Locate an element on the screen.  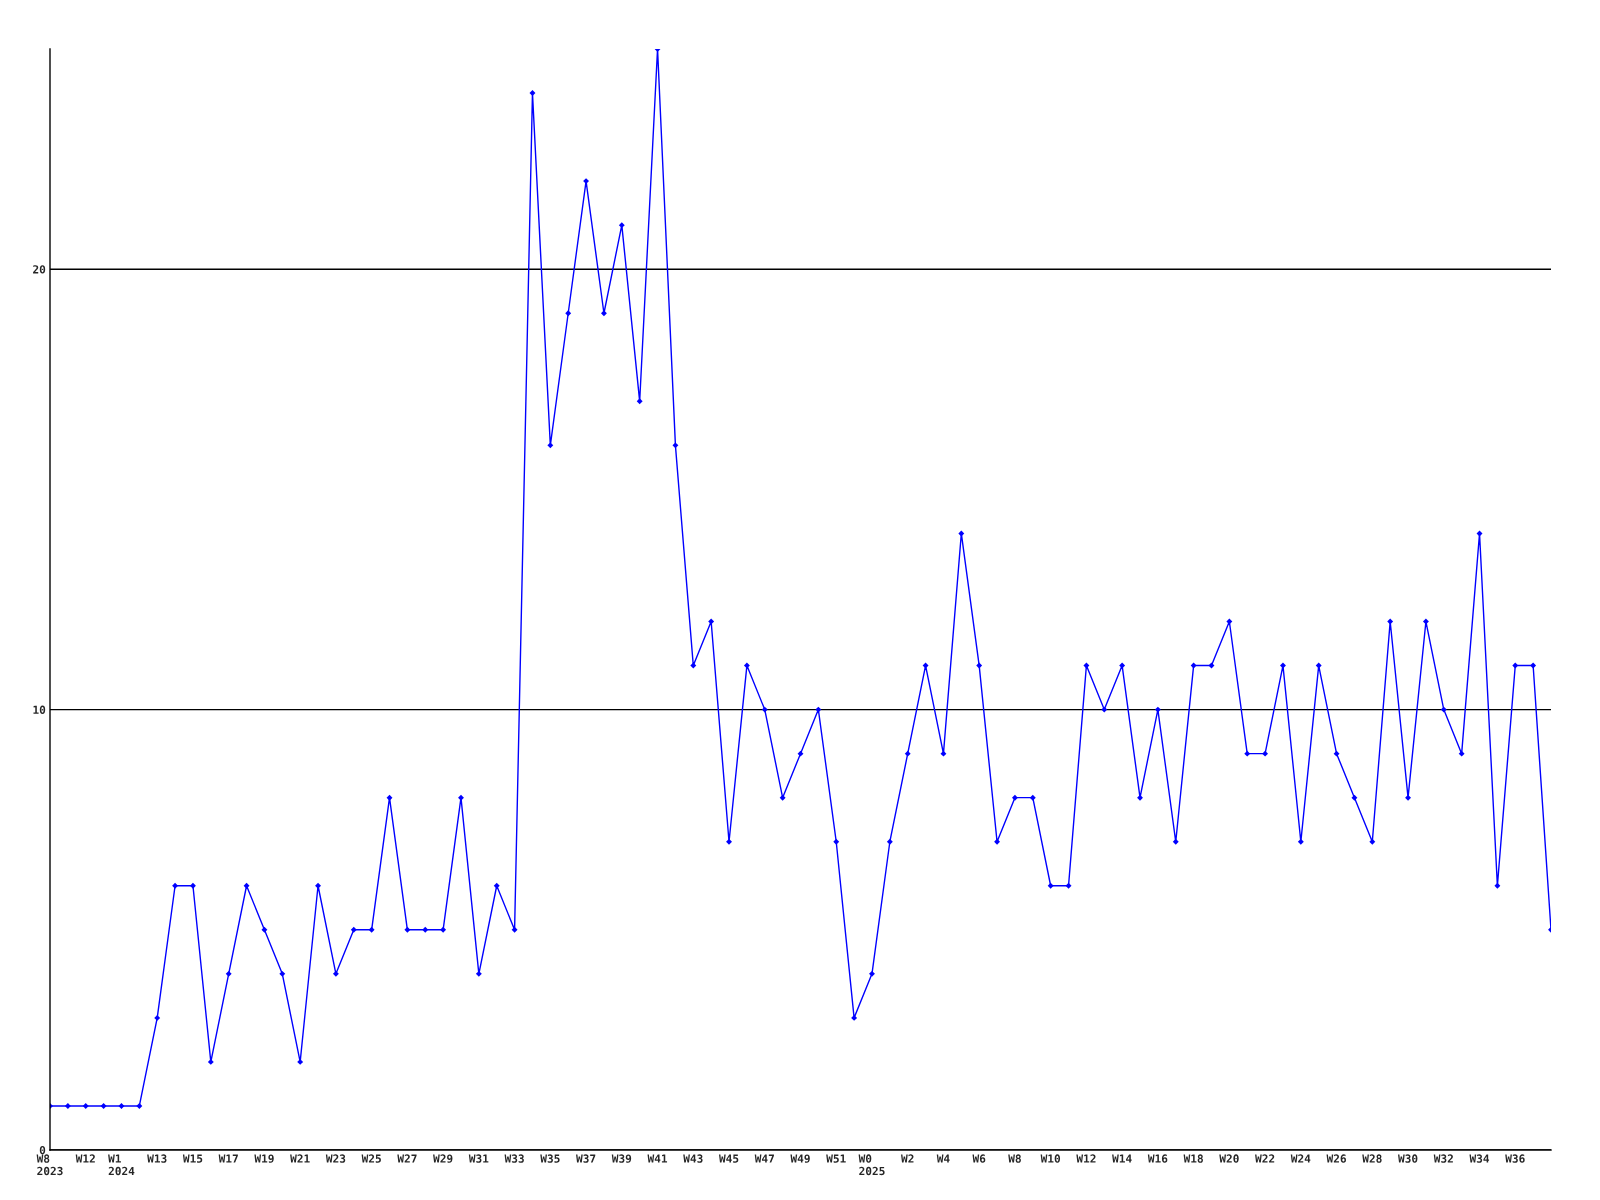
x-tick-label: W27 is located at coordinates (407, 1158).